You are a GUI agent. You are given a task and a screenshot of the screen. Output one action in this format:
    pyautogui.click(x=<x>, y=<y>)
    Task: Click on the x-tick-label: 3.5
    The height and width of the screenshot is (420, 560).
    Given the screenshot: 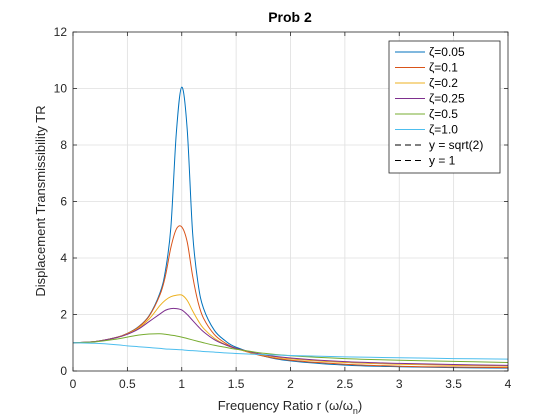 What is the action you would take?
    pyautogui.click(x=453, y=384)
    